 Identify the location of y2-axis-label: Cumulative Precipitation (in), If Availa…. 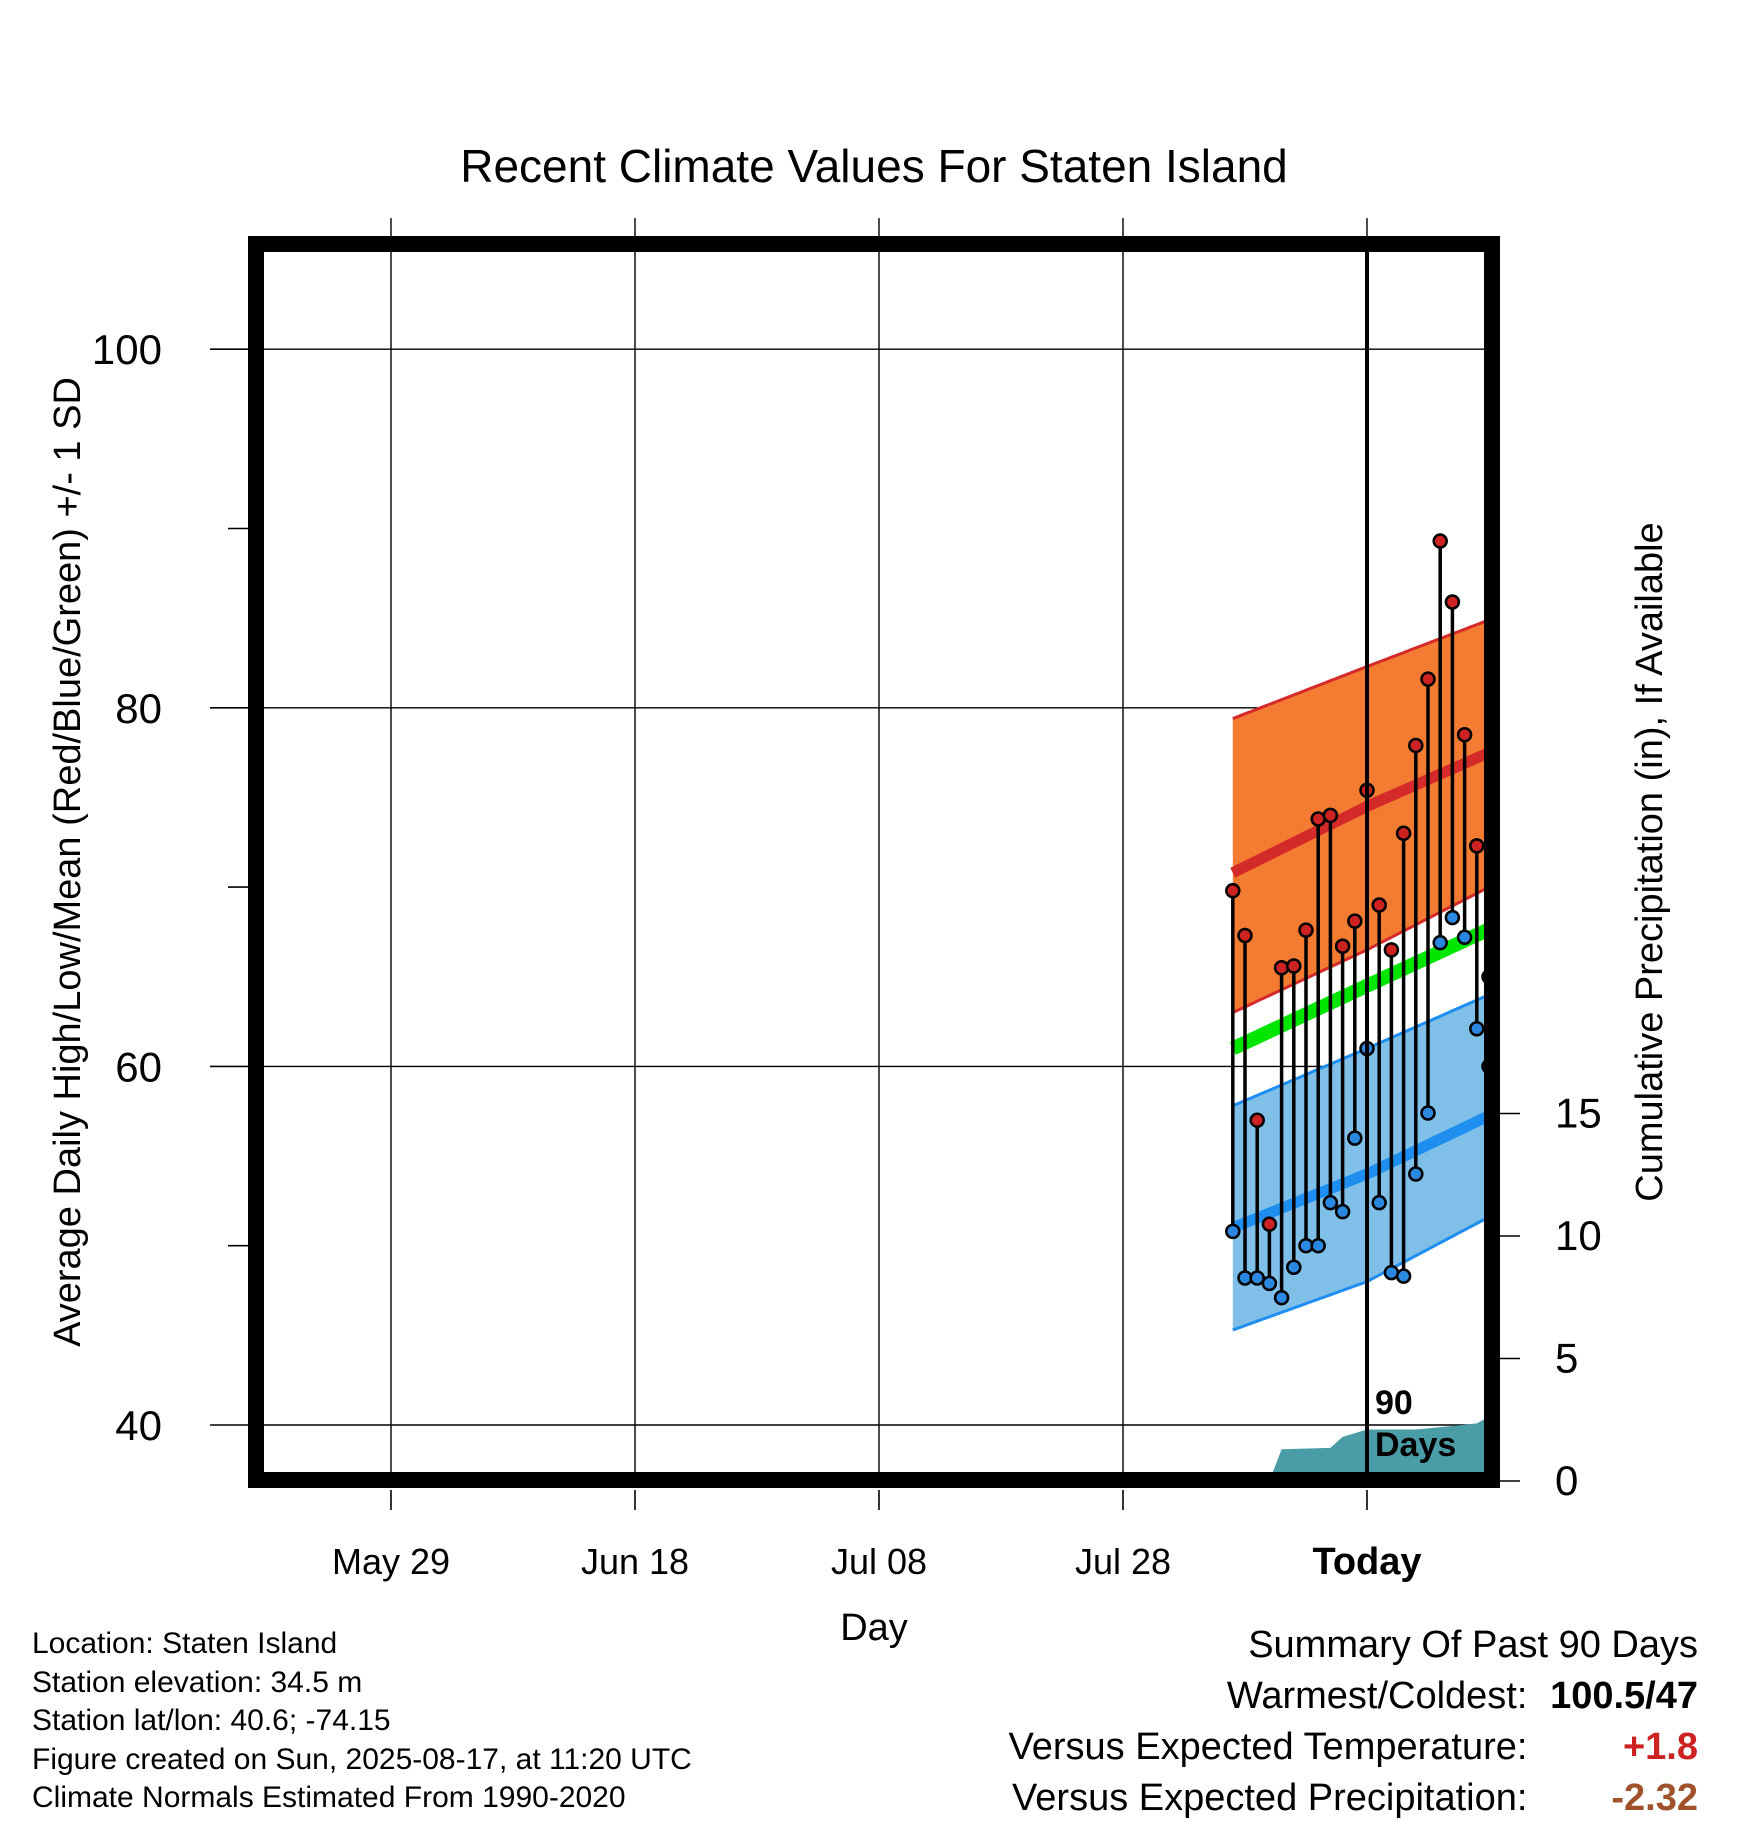
(1650, 861).